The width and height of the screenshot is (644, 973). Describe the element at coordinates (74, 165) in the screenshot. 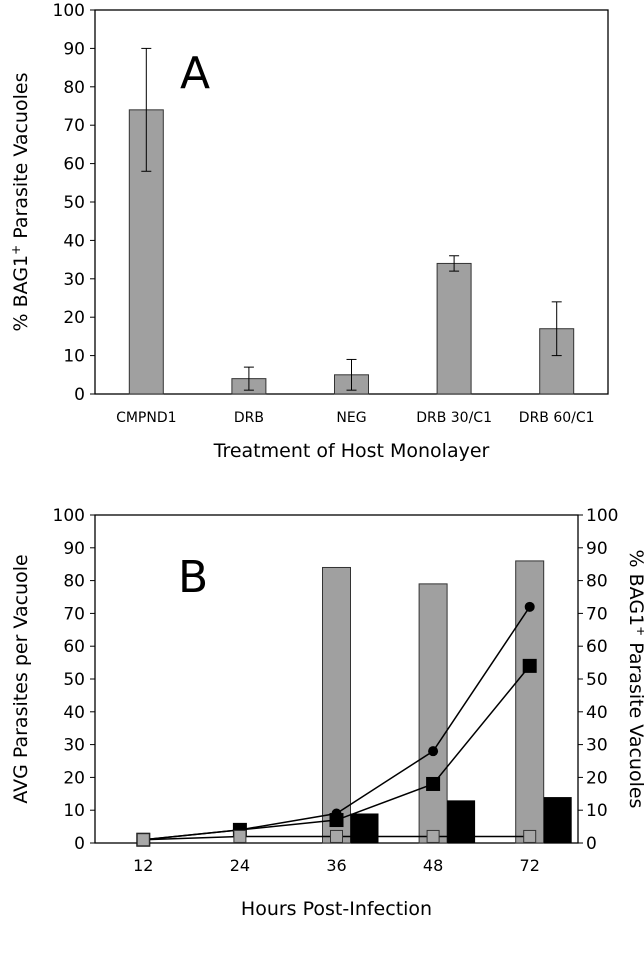

I see `y-tick-label-a: 60` at that location.